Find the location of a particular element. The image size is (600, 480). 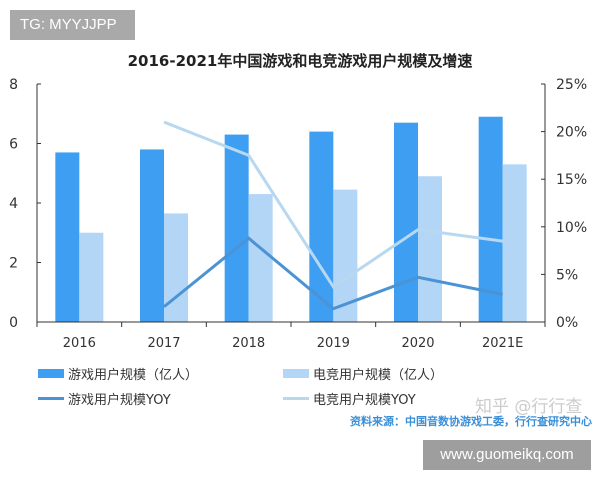

watermark-tg: TG: MYYJJPP is located at coordinates (72, 25).